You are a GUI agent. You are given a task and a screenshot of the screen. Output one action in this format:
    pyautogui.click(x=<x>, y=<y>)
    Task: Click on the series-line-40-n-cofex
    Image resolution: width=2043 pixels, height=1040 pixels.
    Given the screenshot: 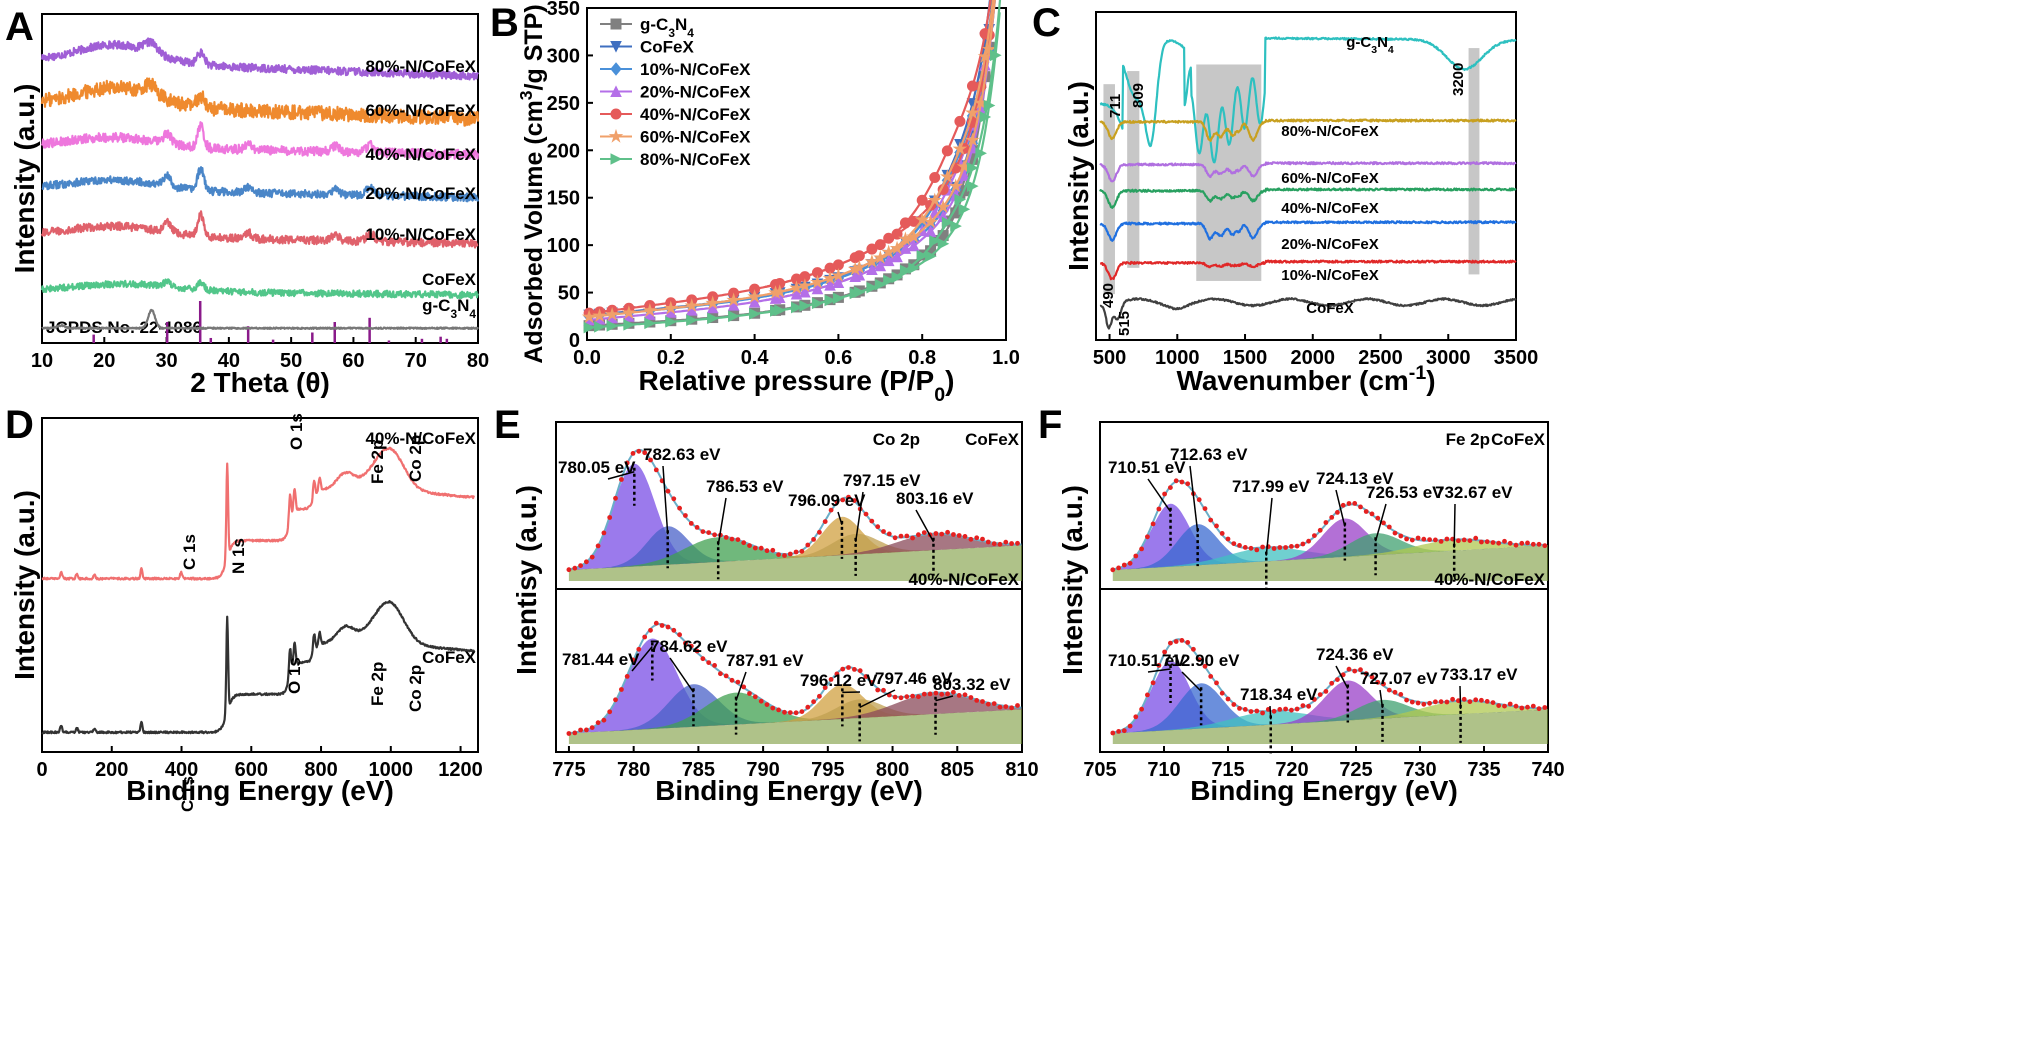 What is the action you would take?
    pyautogui.click(x=1308, y=198)
    